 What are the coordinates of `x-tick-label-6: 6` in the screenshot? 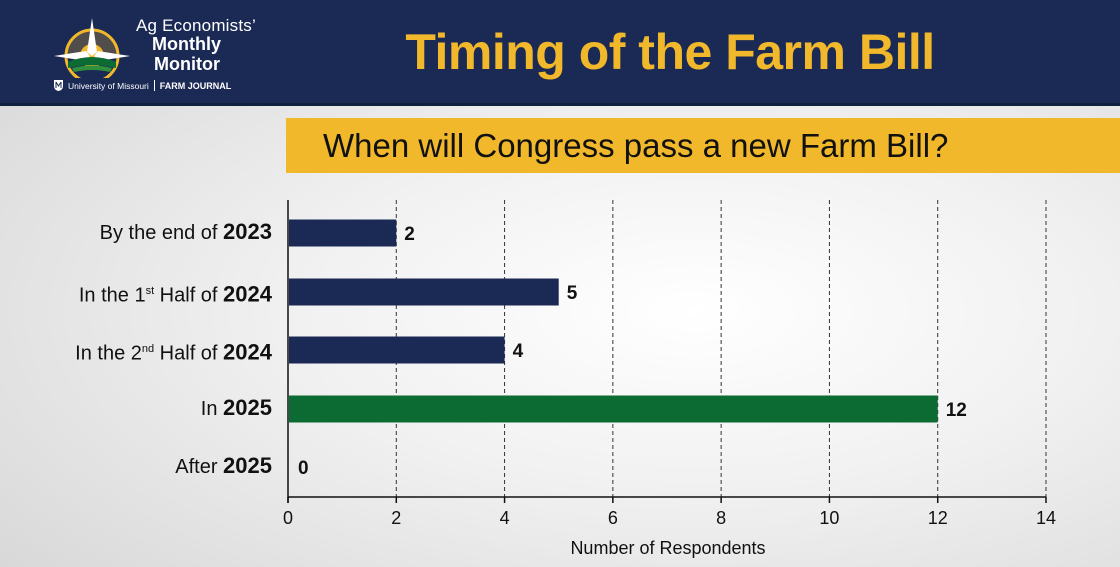 It's located at (613, 518).